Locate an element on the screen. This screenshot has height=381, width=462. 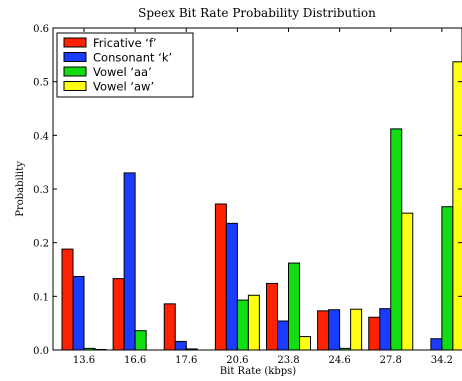
legend-label: Vowel ‘aw’ is located at coordinates (123, 87).